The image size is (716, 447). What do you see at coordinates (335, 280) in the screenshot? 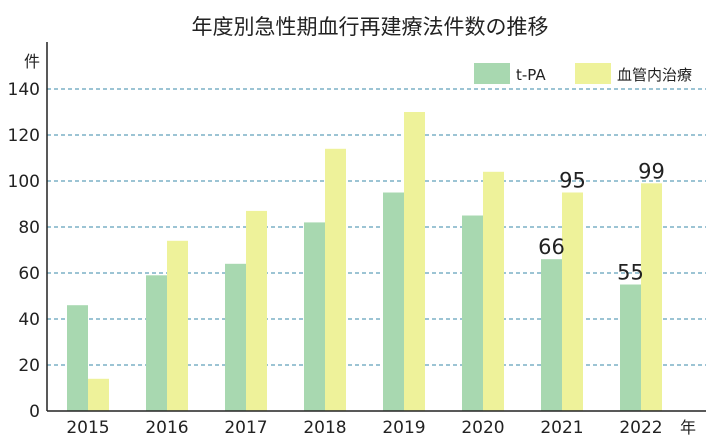
I see `bar-evt-2018` at bounding box center [335, 280].